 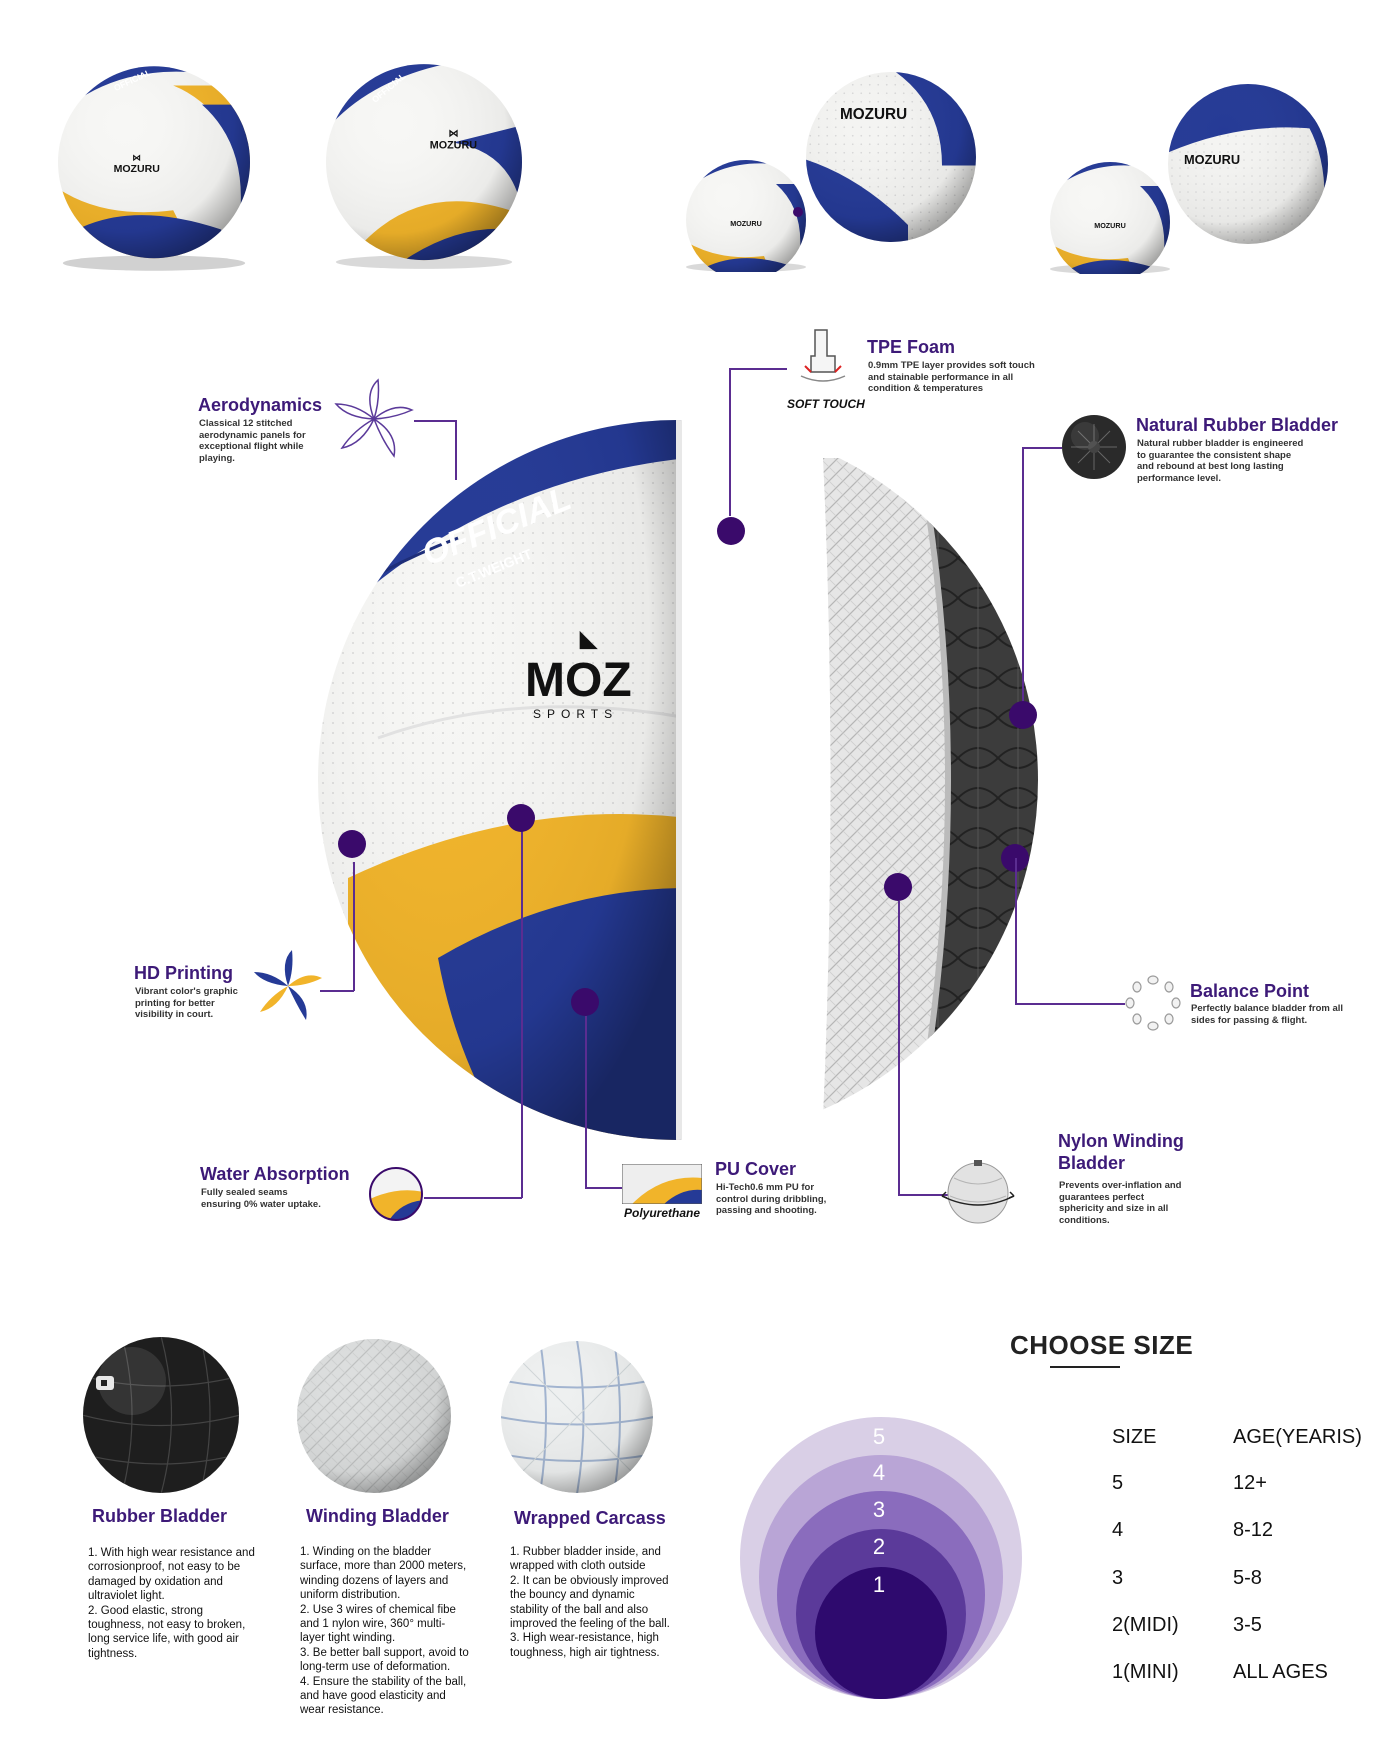 I want to click on hd-title: HD Printing, so click(x=183, y=973).